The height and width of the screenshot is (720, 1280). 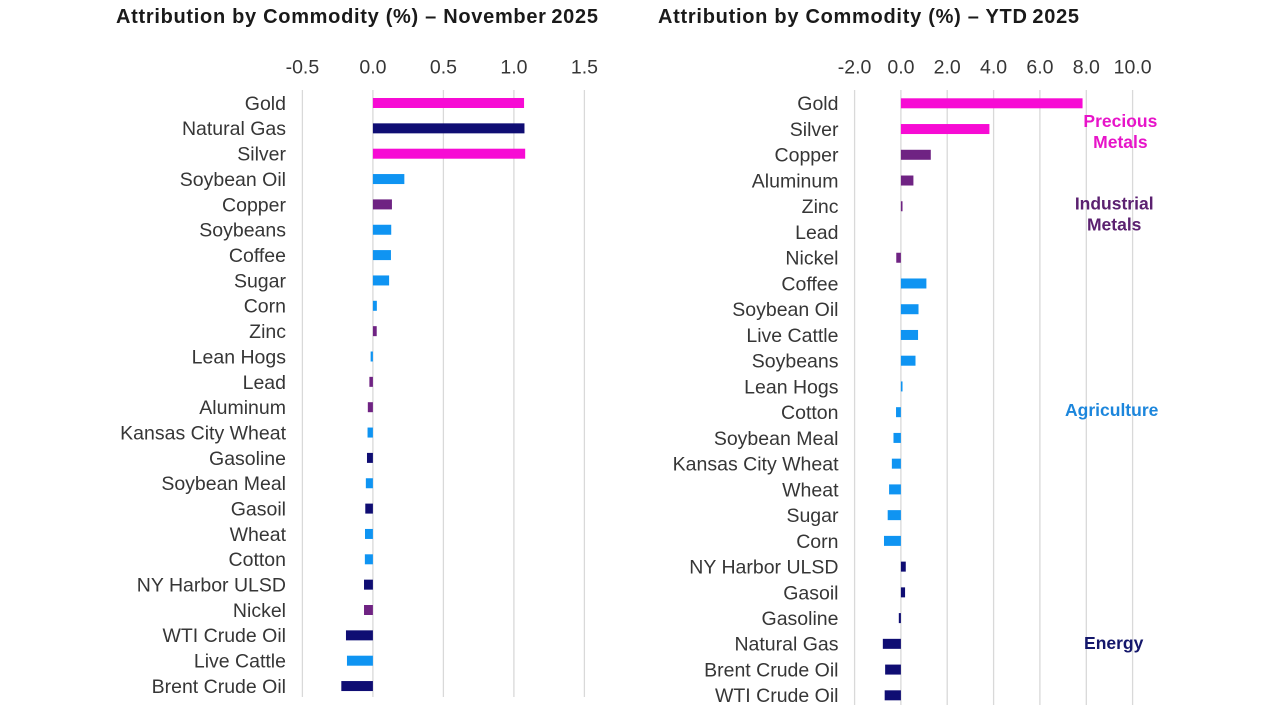 What do you see at coordinates (993, 68) in the screenshot?
I see `svg-text: 4.0` at bounding box center [993, 68].